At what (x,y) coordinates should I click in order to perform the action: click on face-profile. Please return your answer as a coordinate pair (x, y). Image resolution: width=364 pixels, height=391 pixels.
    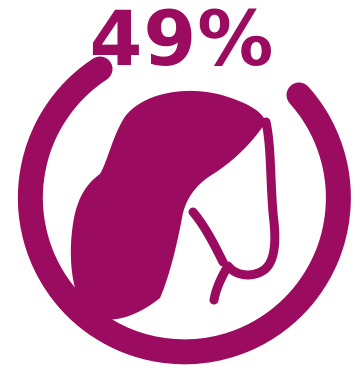
    Looking at the image, I should click on (244, 211).